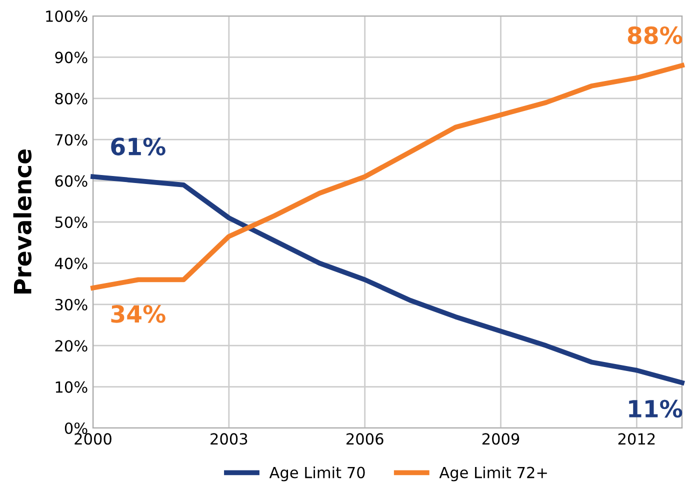 The width and height of the screenshot is (688, 499). Describe the element at coordinates (71, 181) in the screenshot. I see `y-tick-label: 60%` at that location.